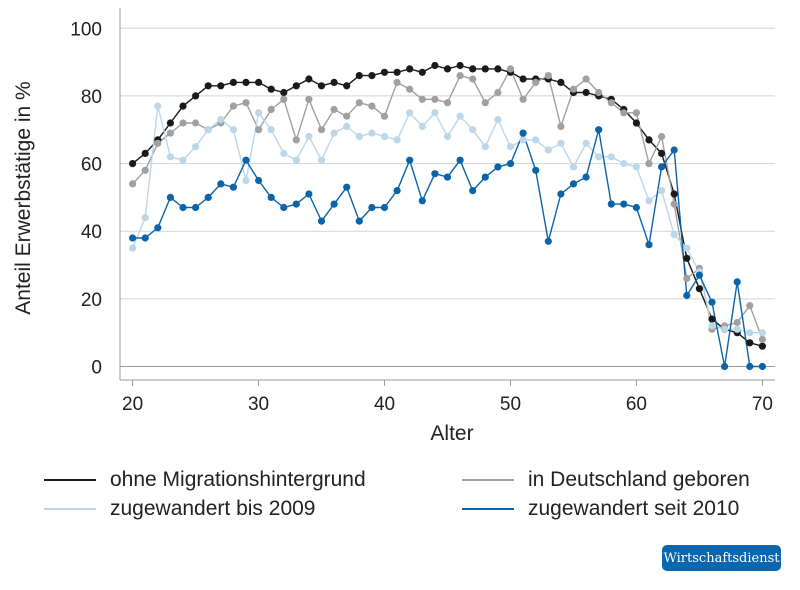 The height and width of the screenshot is (590, 800). Describe the element at coordinates (634, 508) in the screenshot. I see `legend-label: zugewandert seit 2010` at that location.